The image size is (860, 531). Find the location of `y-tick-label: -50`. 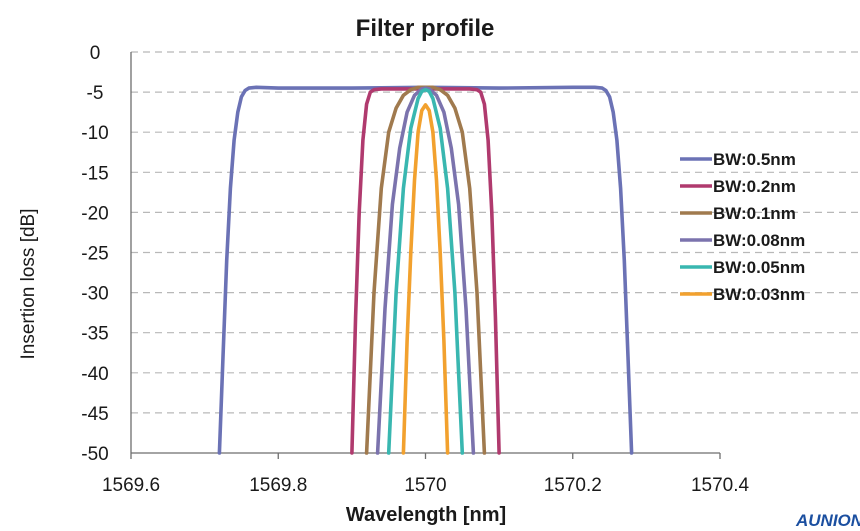

y-tick-label: -50 is located at coordinates (94, 454).